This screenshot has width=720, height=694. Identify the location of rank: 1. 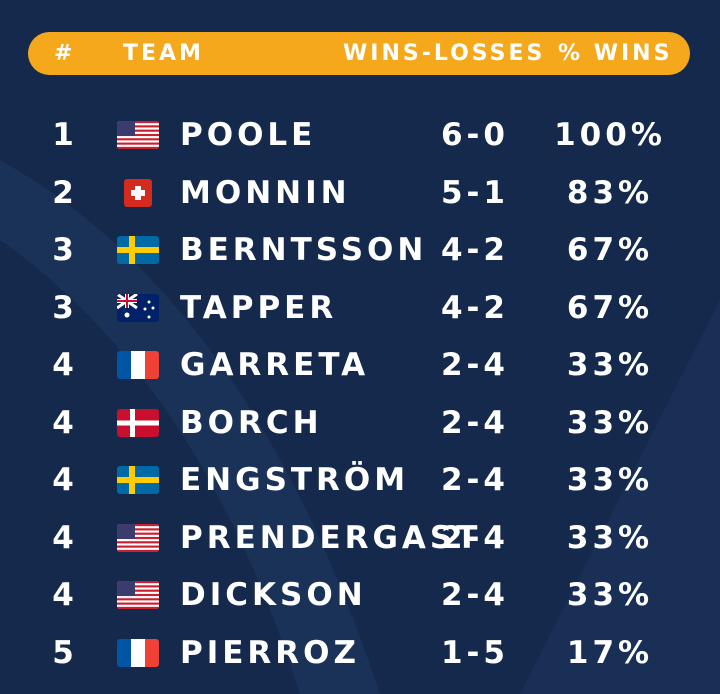
(63, 135).